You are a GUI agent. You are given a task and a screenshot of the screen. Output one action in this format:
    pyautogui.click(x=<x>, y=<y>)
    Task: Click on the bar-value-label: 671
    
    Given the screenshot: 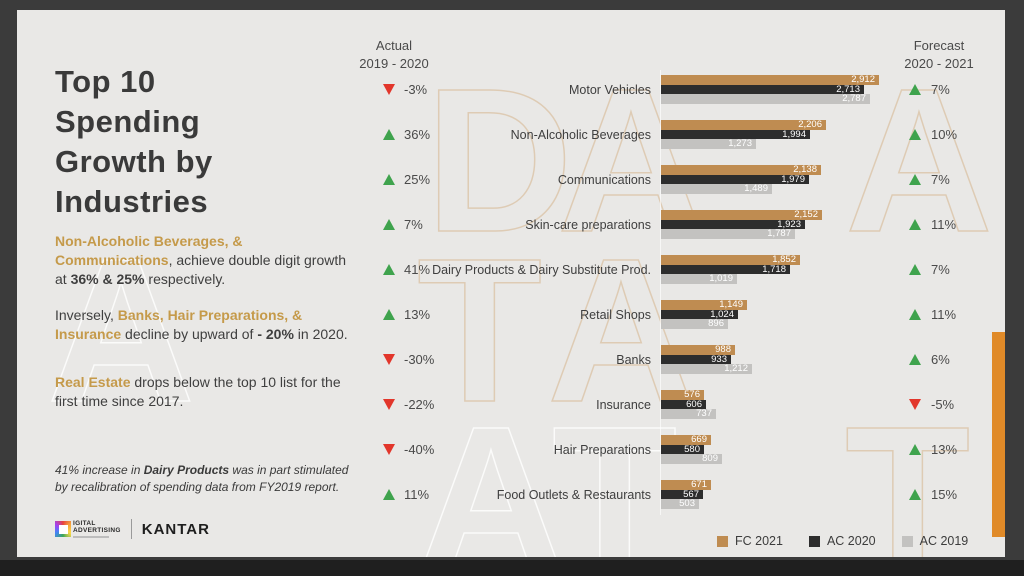 What is the action you would take?
    pyautogui.click(x=699, y=484)
    